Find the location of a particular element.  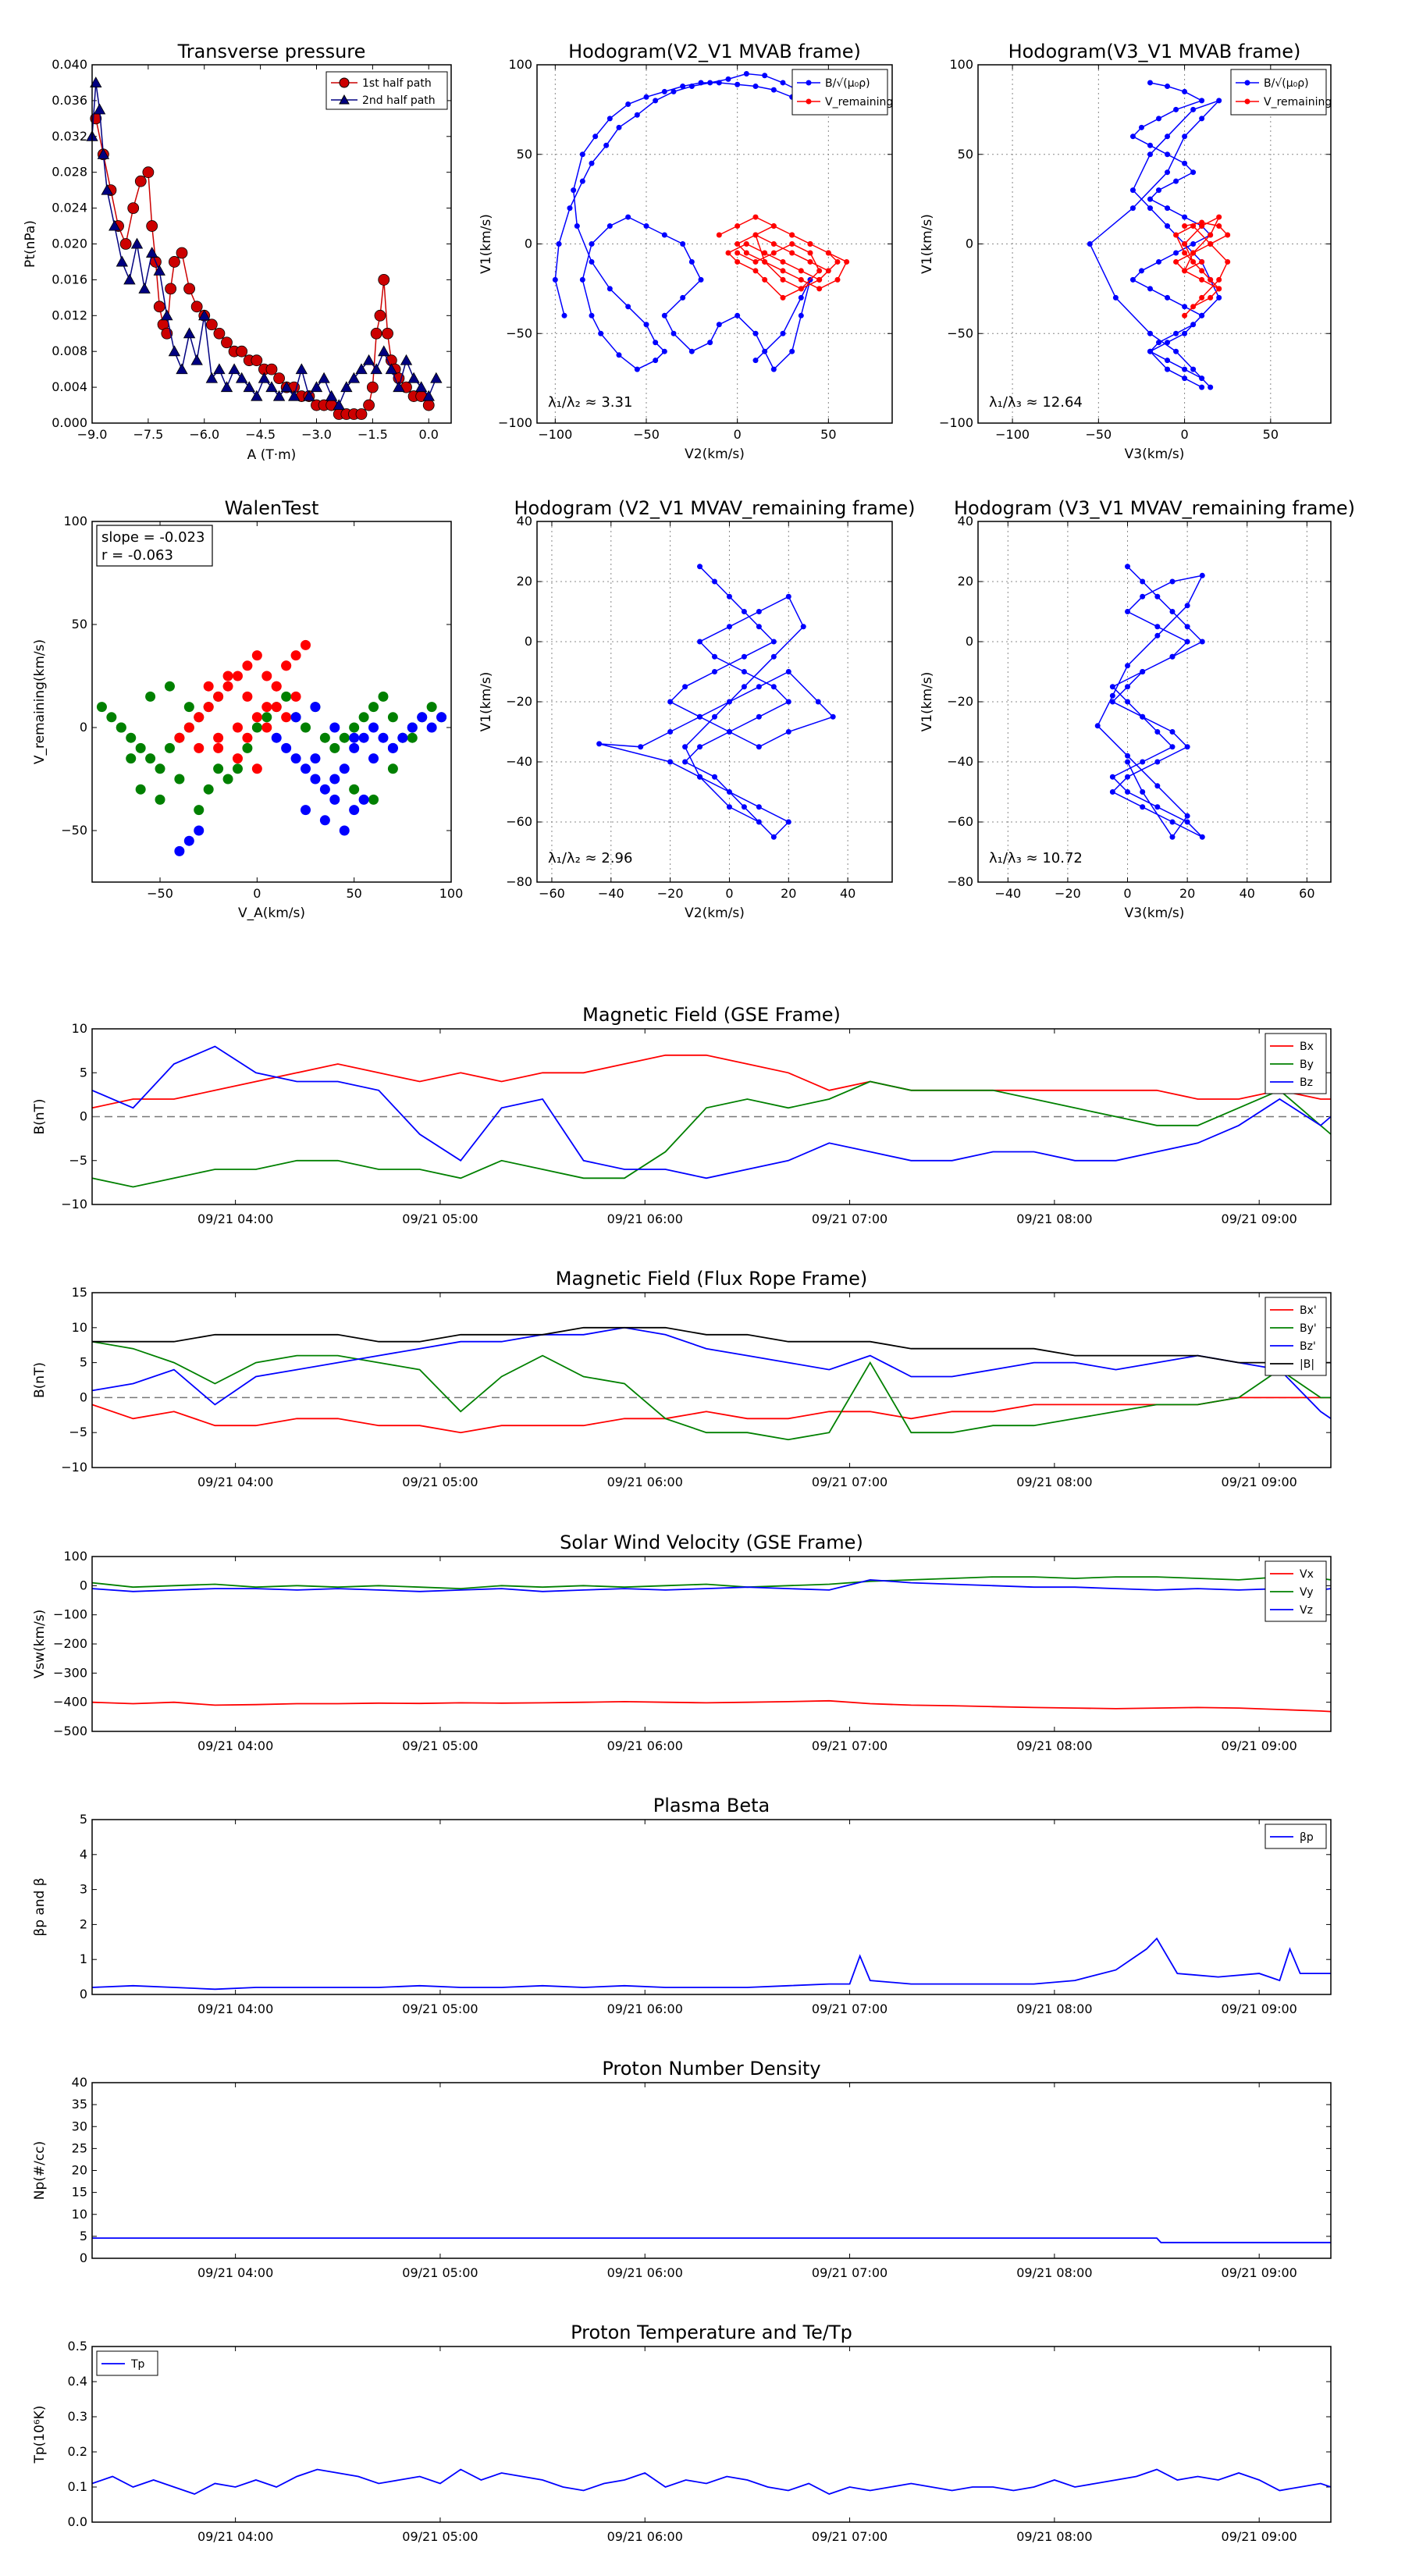

y-axis-label: Np(#/cc) is located at coordinates (40, 2170).